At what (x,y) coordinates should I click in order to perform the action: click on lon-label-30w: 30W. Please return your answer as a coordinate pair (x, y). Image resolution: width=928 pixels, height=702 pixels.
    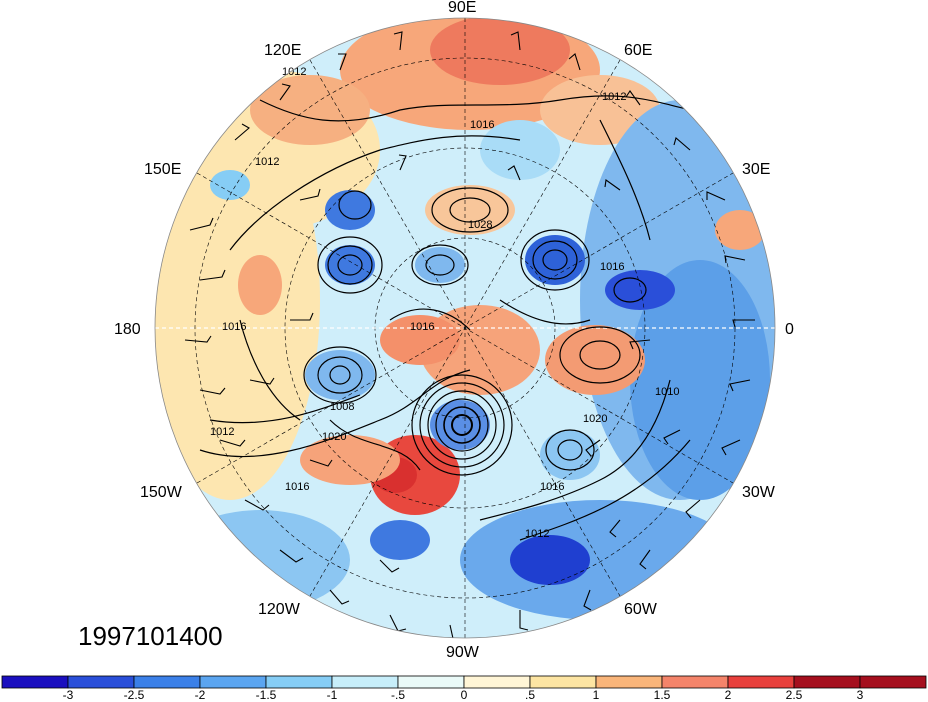
    Looking at the image, I should click on (759, 492).